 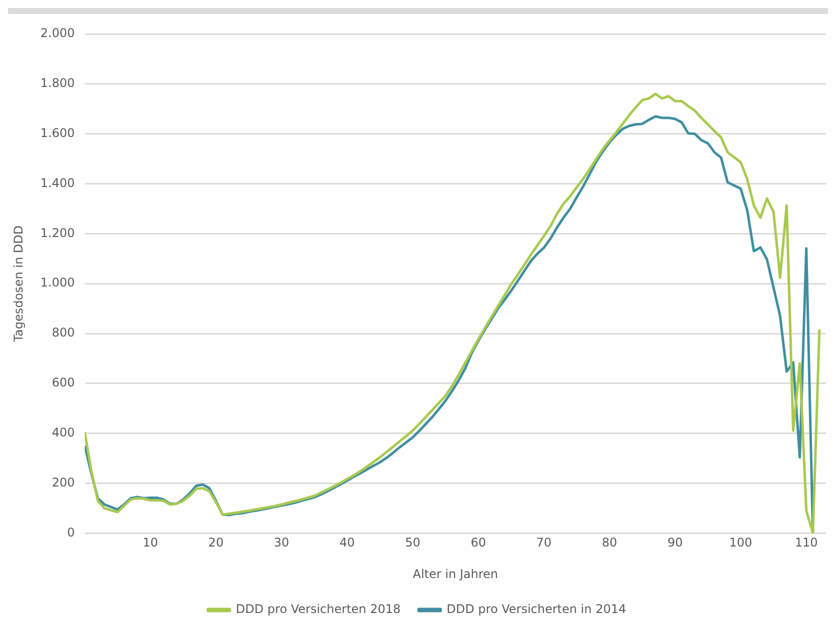 What do you see at coordinates (150, 543) in the screenshot?
I see `x-tick-label: 10` at bounding box center [150, 543].